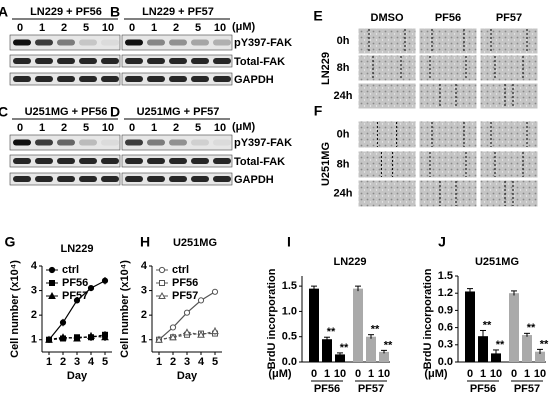  I want to click on legend-label: PF56, so click(185, 283).